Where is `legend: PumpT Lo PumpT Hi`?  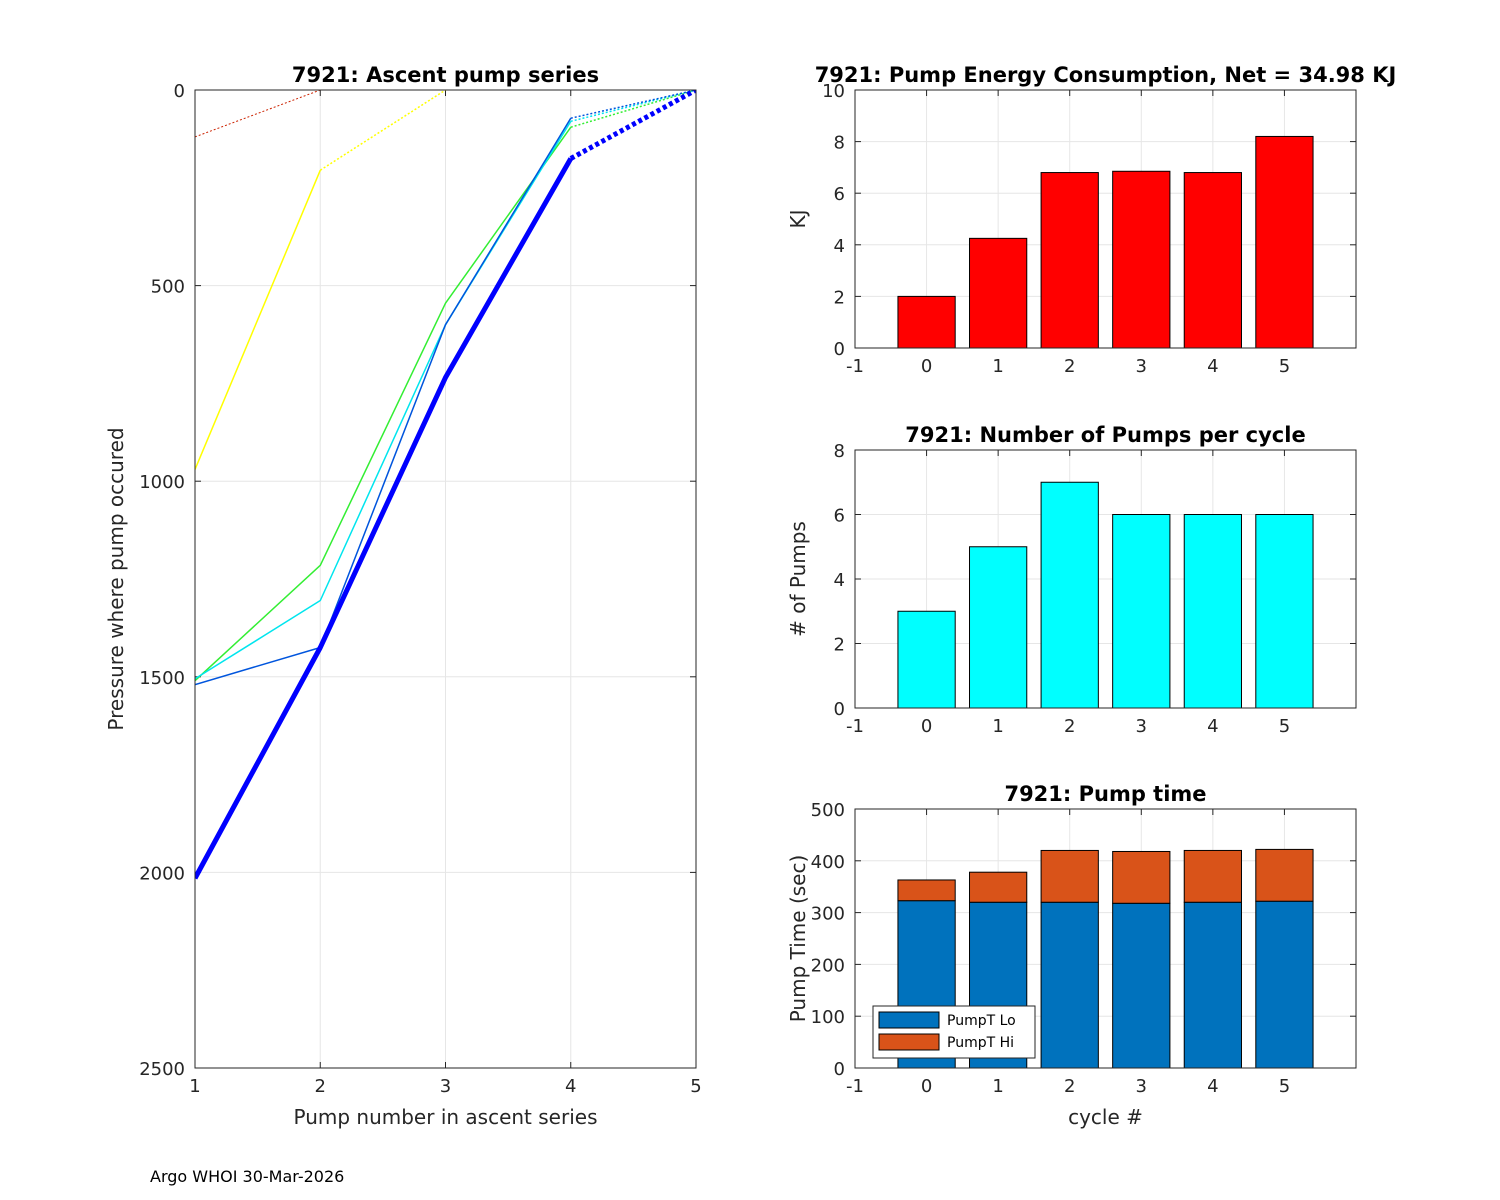 legend: PumpT Lo PumpT Hi is located at coordinates (954, 1032).